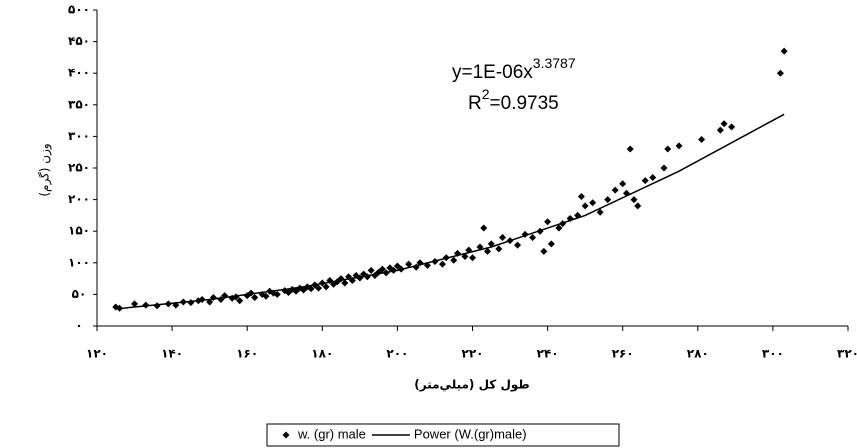 The image size is (857, 448). What do you see at coordinates (548, 354) in the screenshot?
I see `x-tick-label: ۲۴۰` at bounding box center [548, 354].